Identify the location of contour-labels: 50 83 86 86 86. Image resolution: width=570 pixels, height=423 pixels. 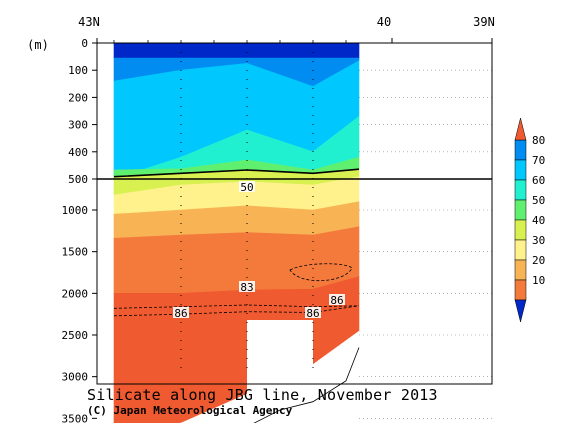
(259, 250).